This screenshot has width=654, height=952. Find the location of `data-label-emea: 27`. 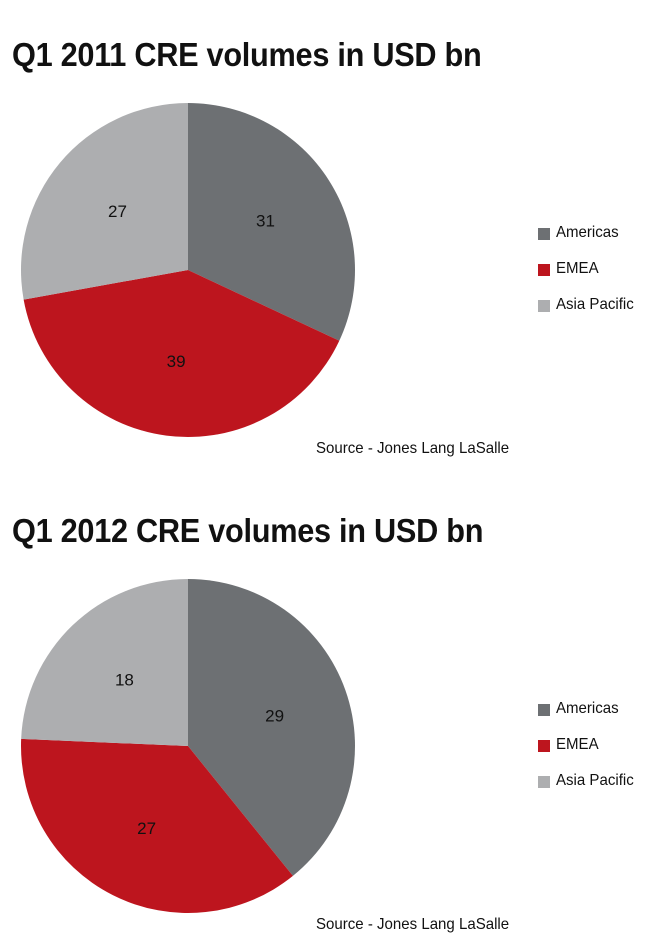

data-label-emea: 27 is located at coordinates (146, 828).